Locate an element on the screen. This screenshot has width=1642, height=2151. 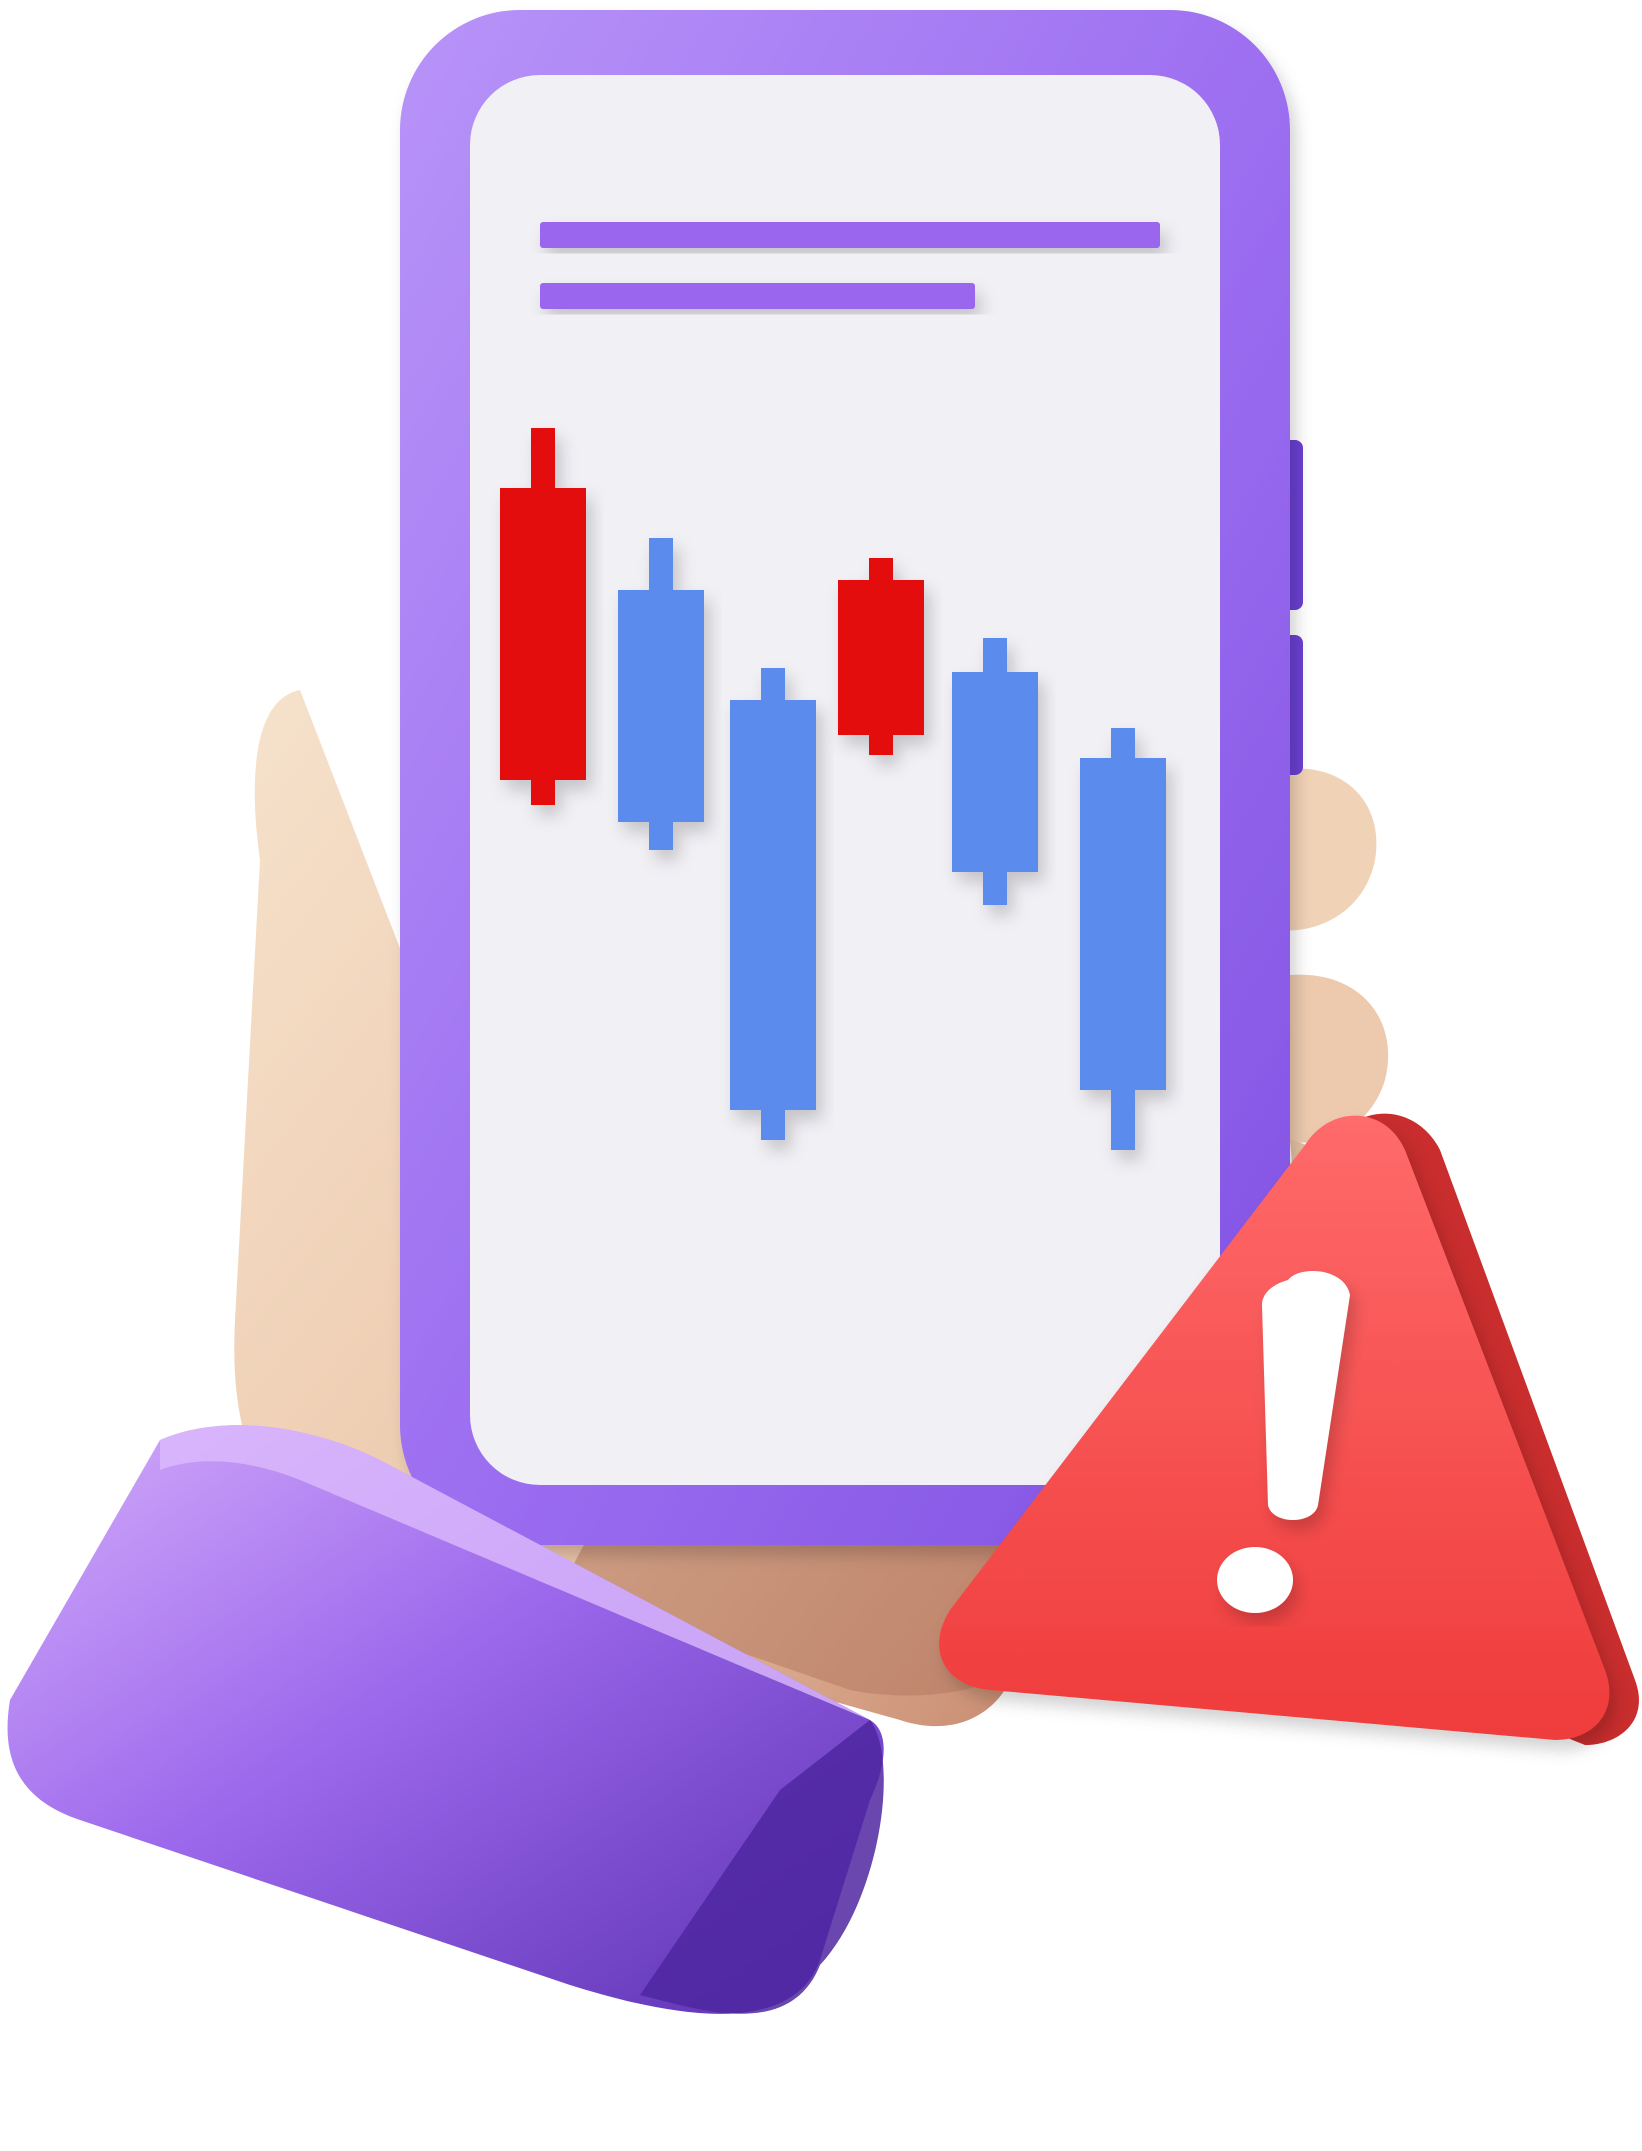
cuff-top-highlight is located at coordinates (515, 1572).